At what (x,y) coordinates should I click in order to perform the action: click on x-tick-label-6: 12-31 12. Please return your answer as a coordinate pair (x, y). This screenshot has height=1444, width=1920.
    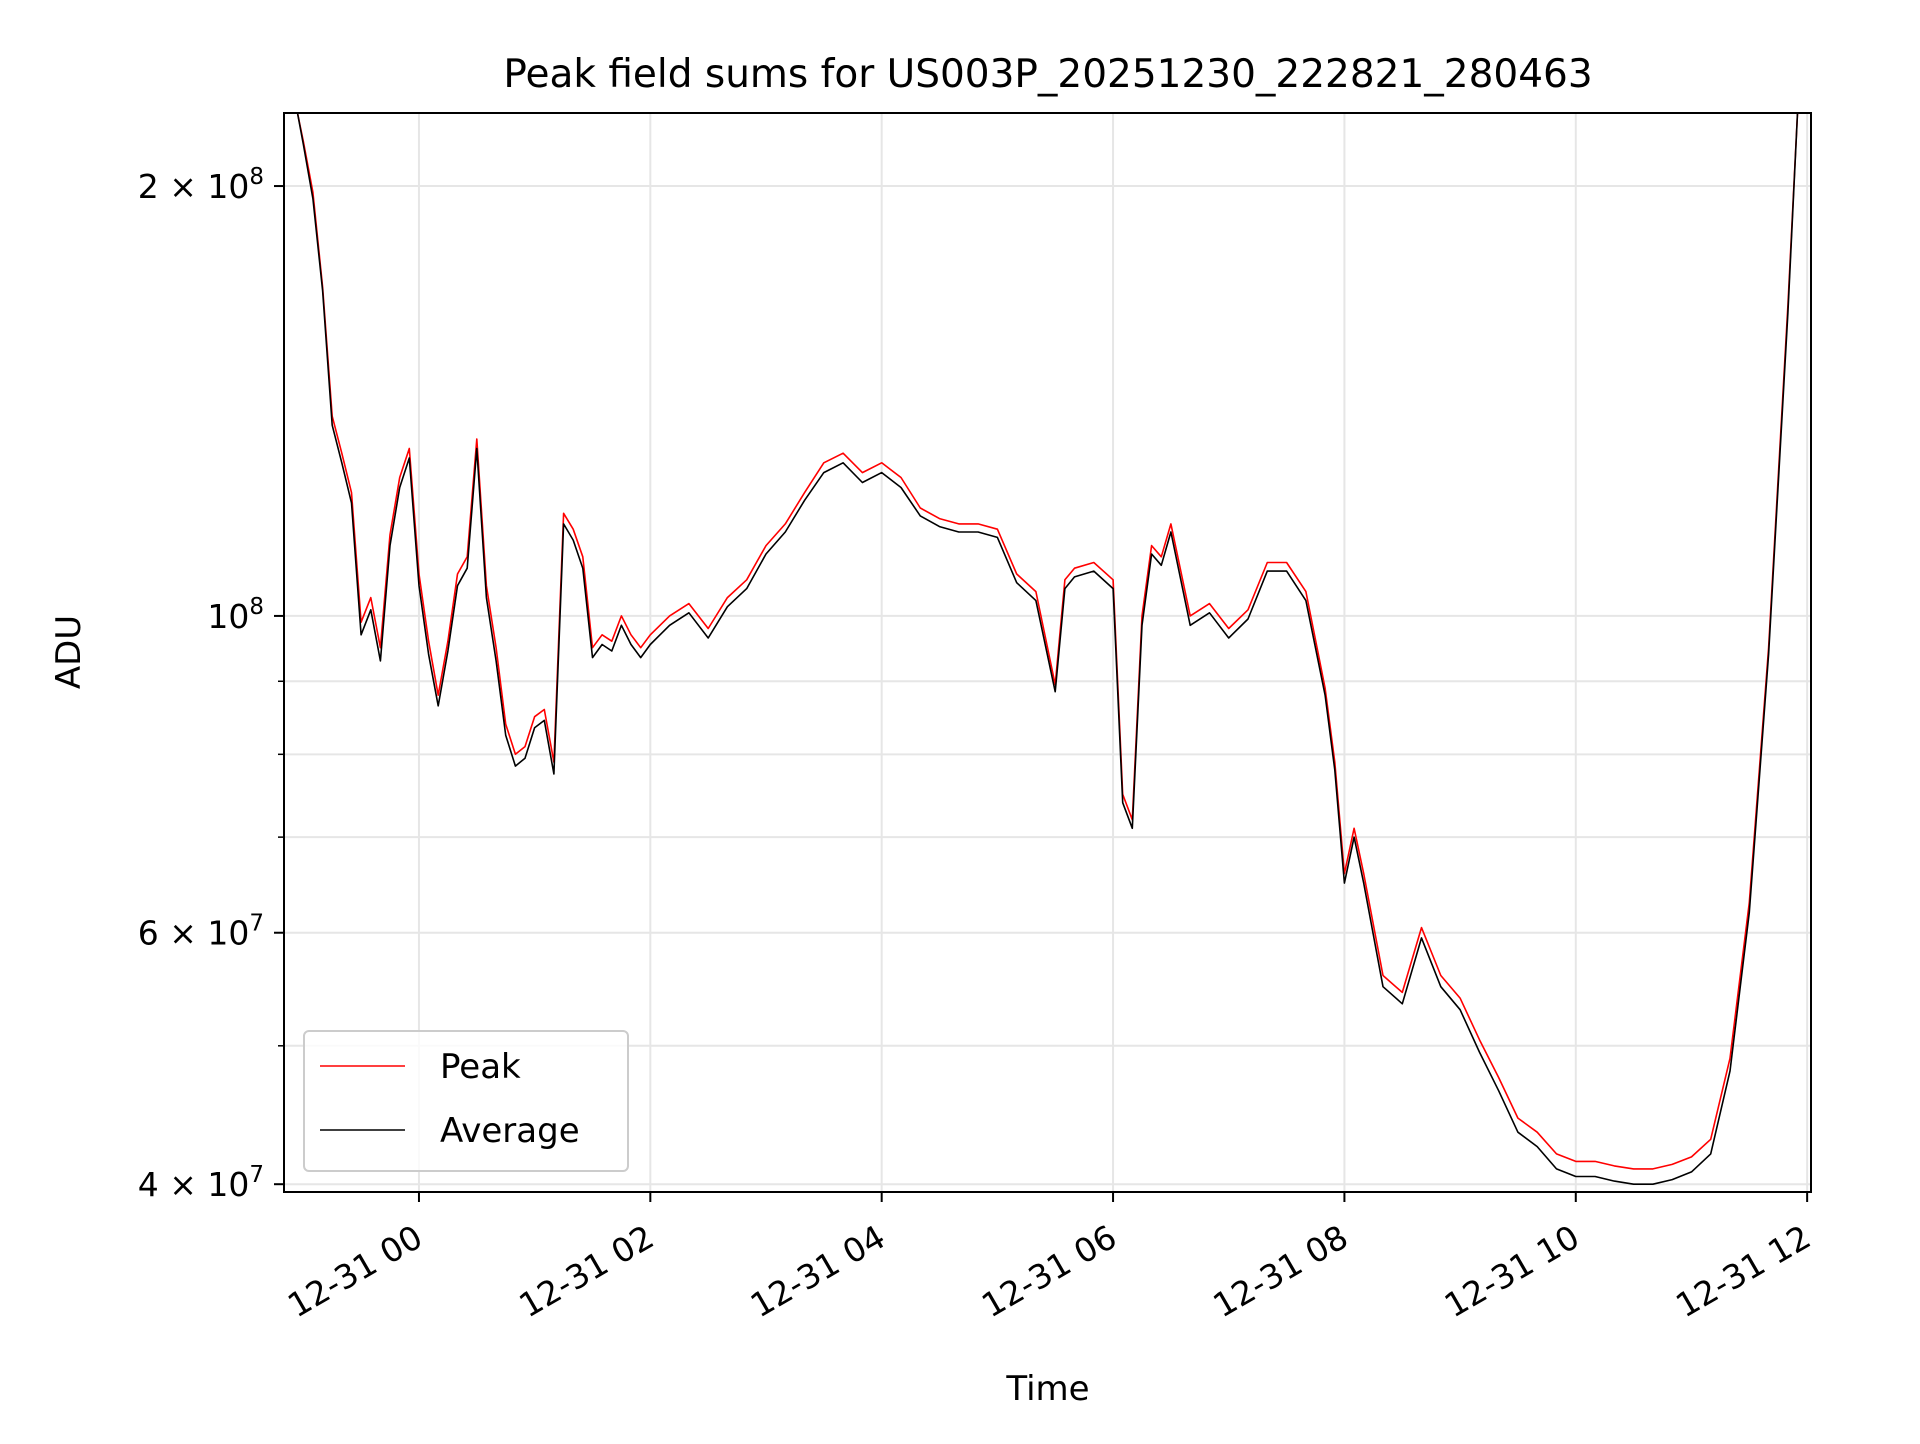
    Looking at the image, I should click on (1743, 1271).